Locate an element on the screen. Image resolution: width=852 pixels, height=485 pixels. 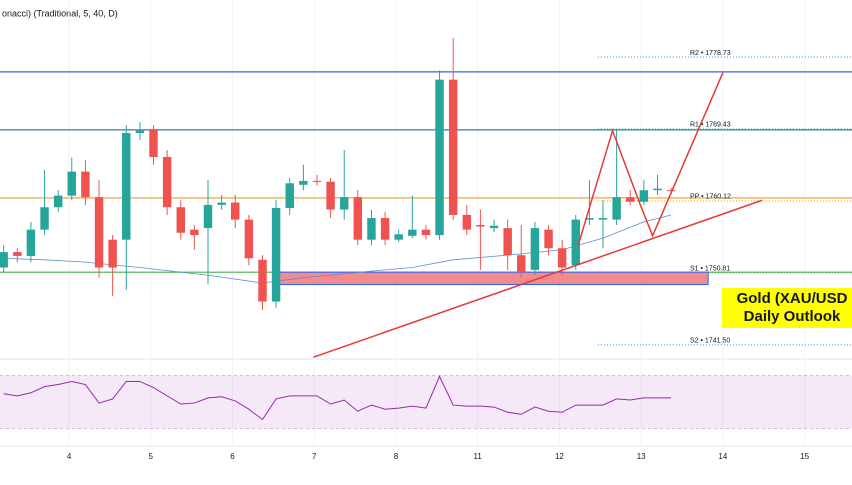
zigzag-projection is located at coordinates (650, 159).